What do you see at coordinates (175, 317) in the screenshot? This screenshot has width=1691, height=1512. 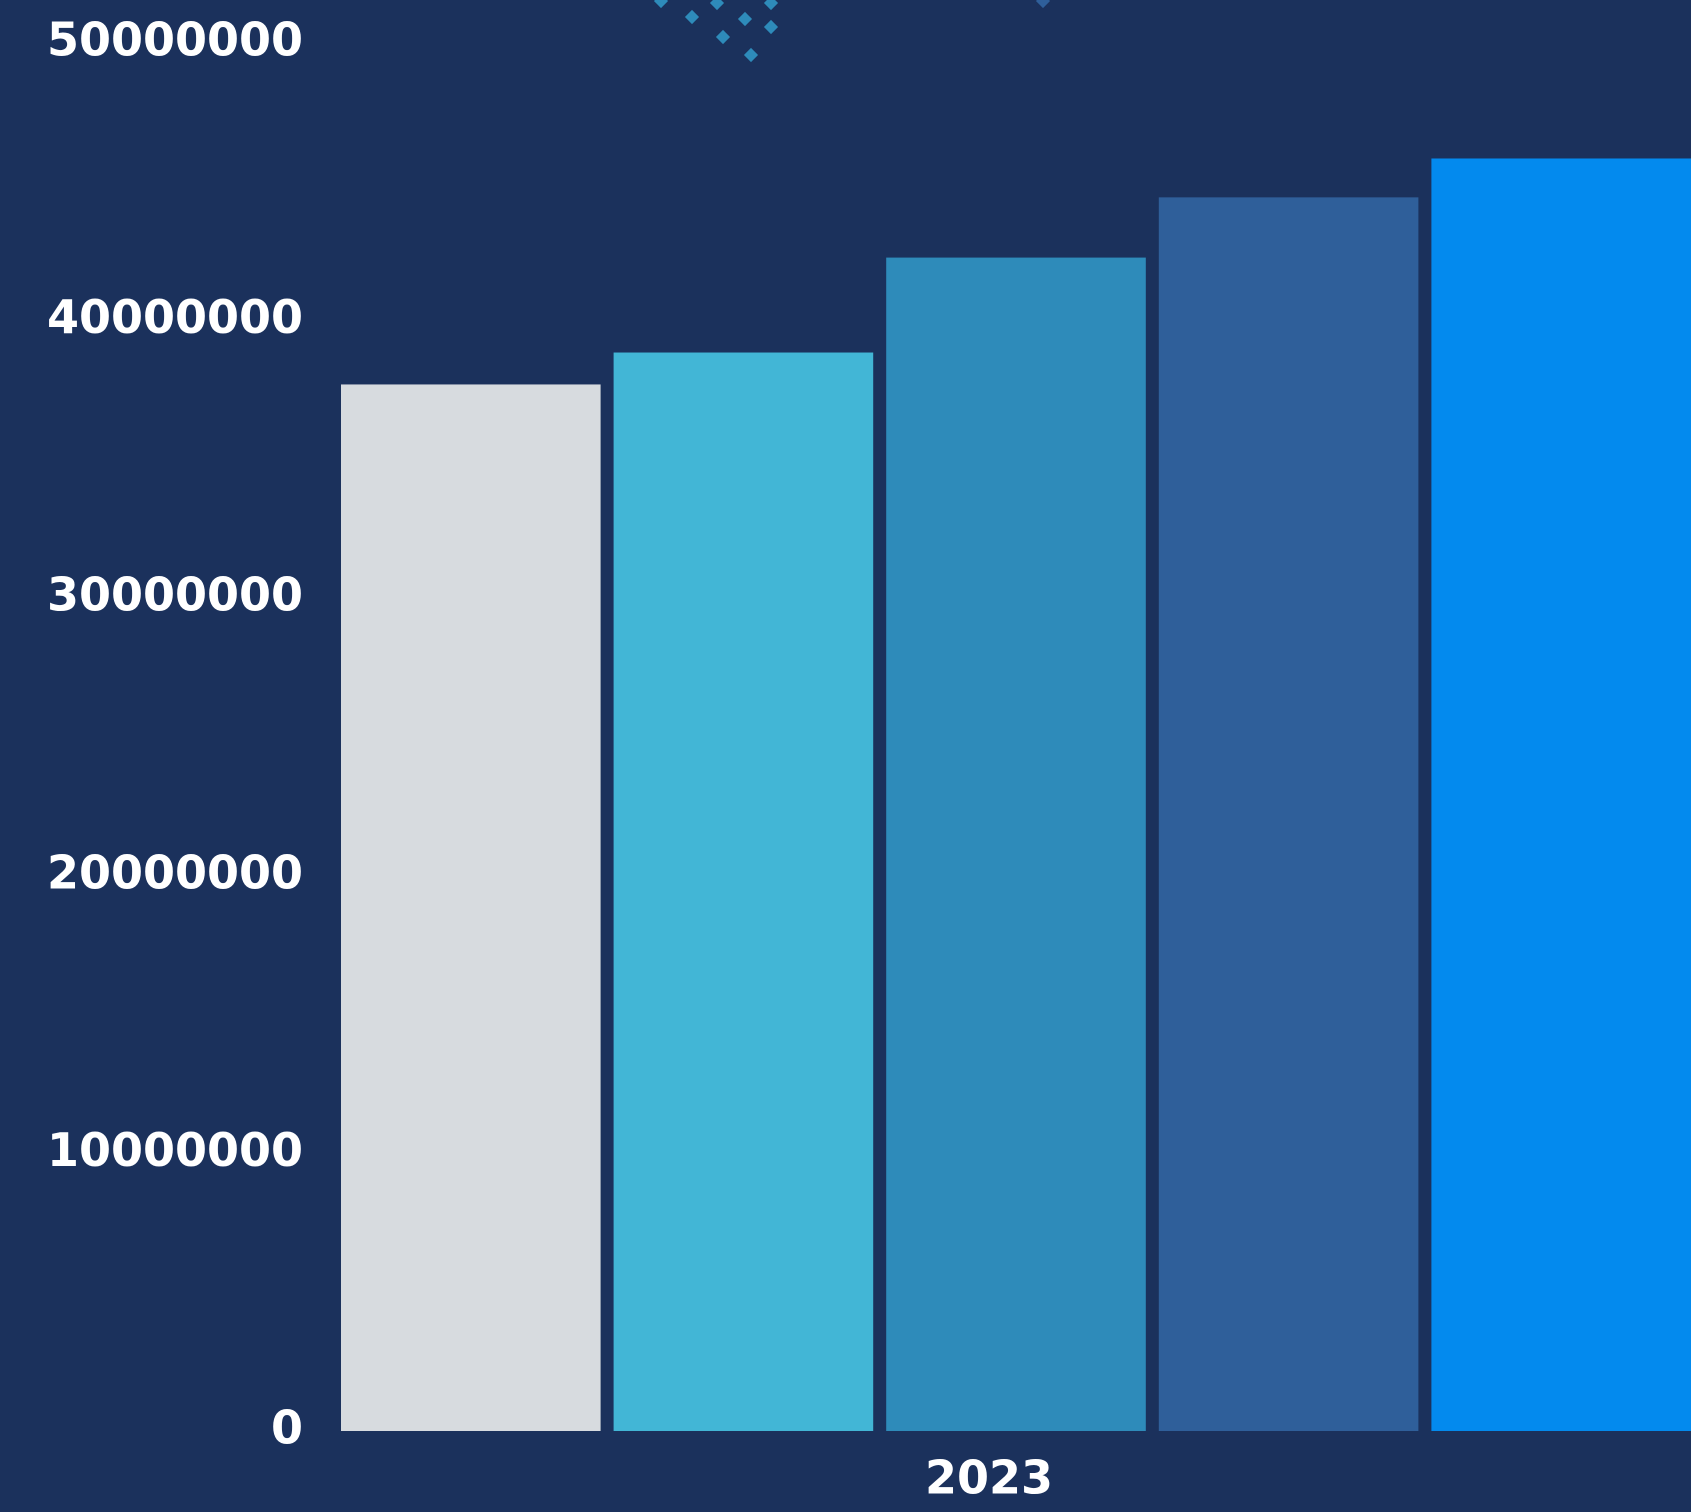 I see `y-tick-label: 40000000` at bounding box center [175, 317].